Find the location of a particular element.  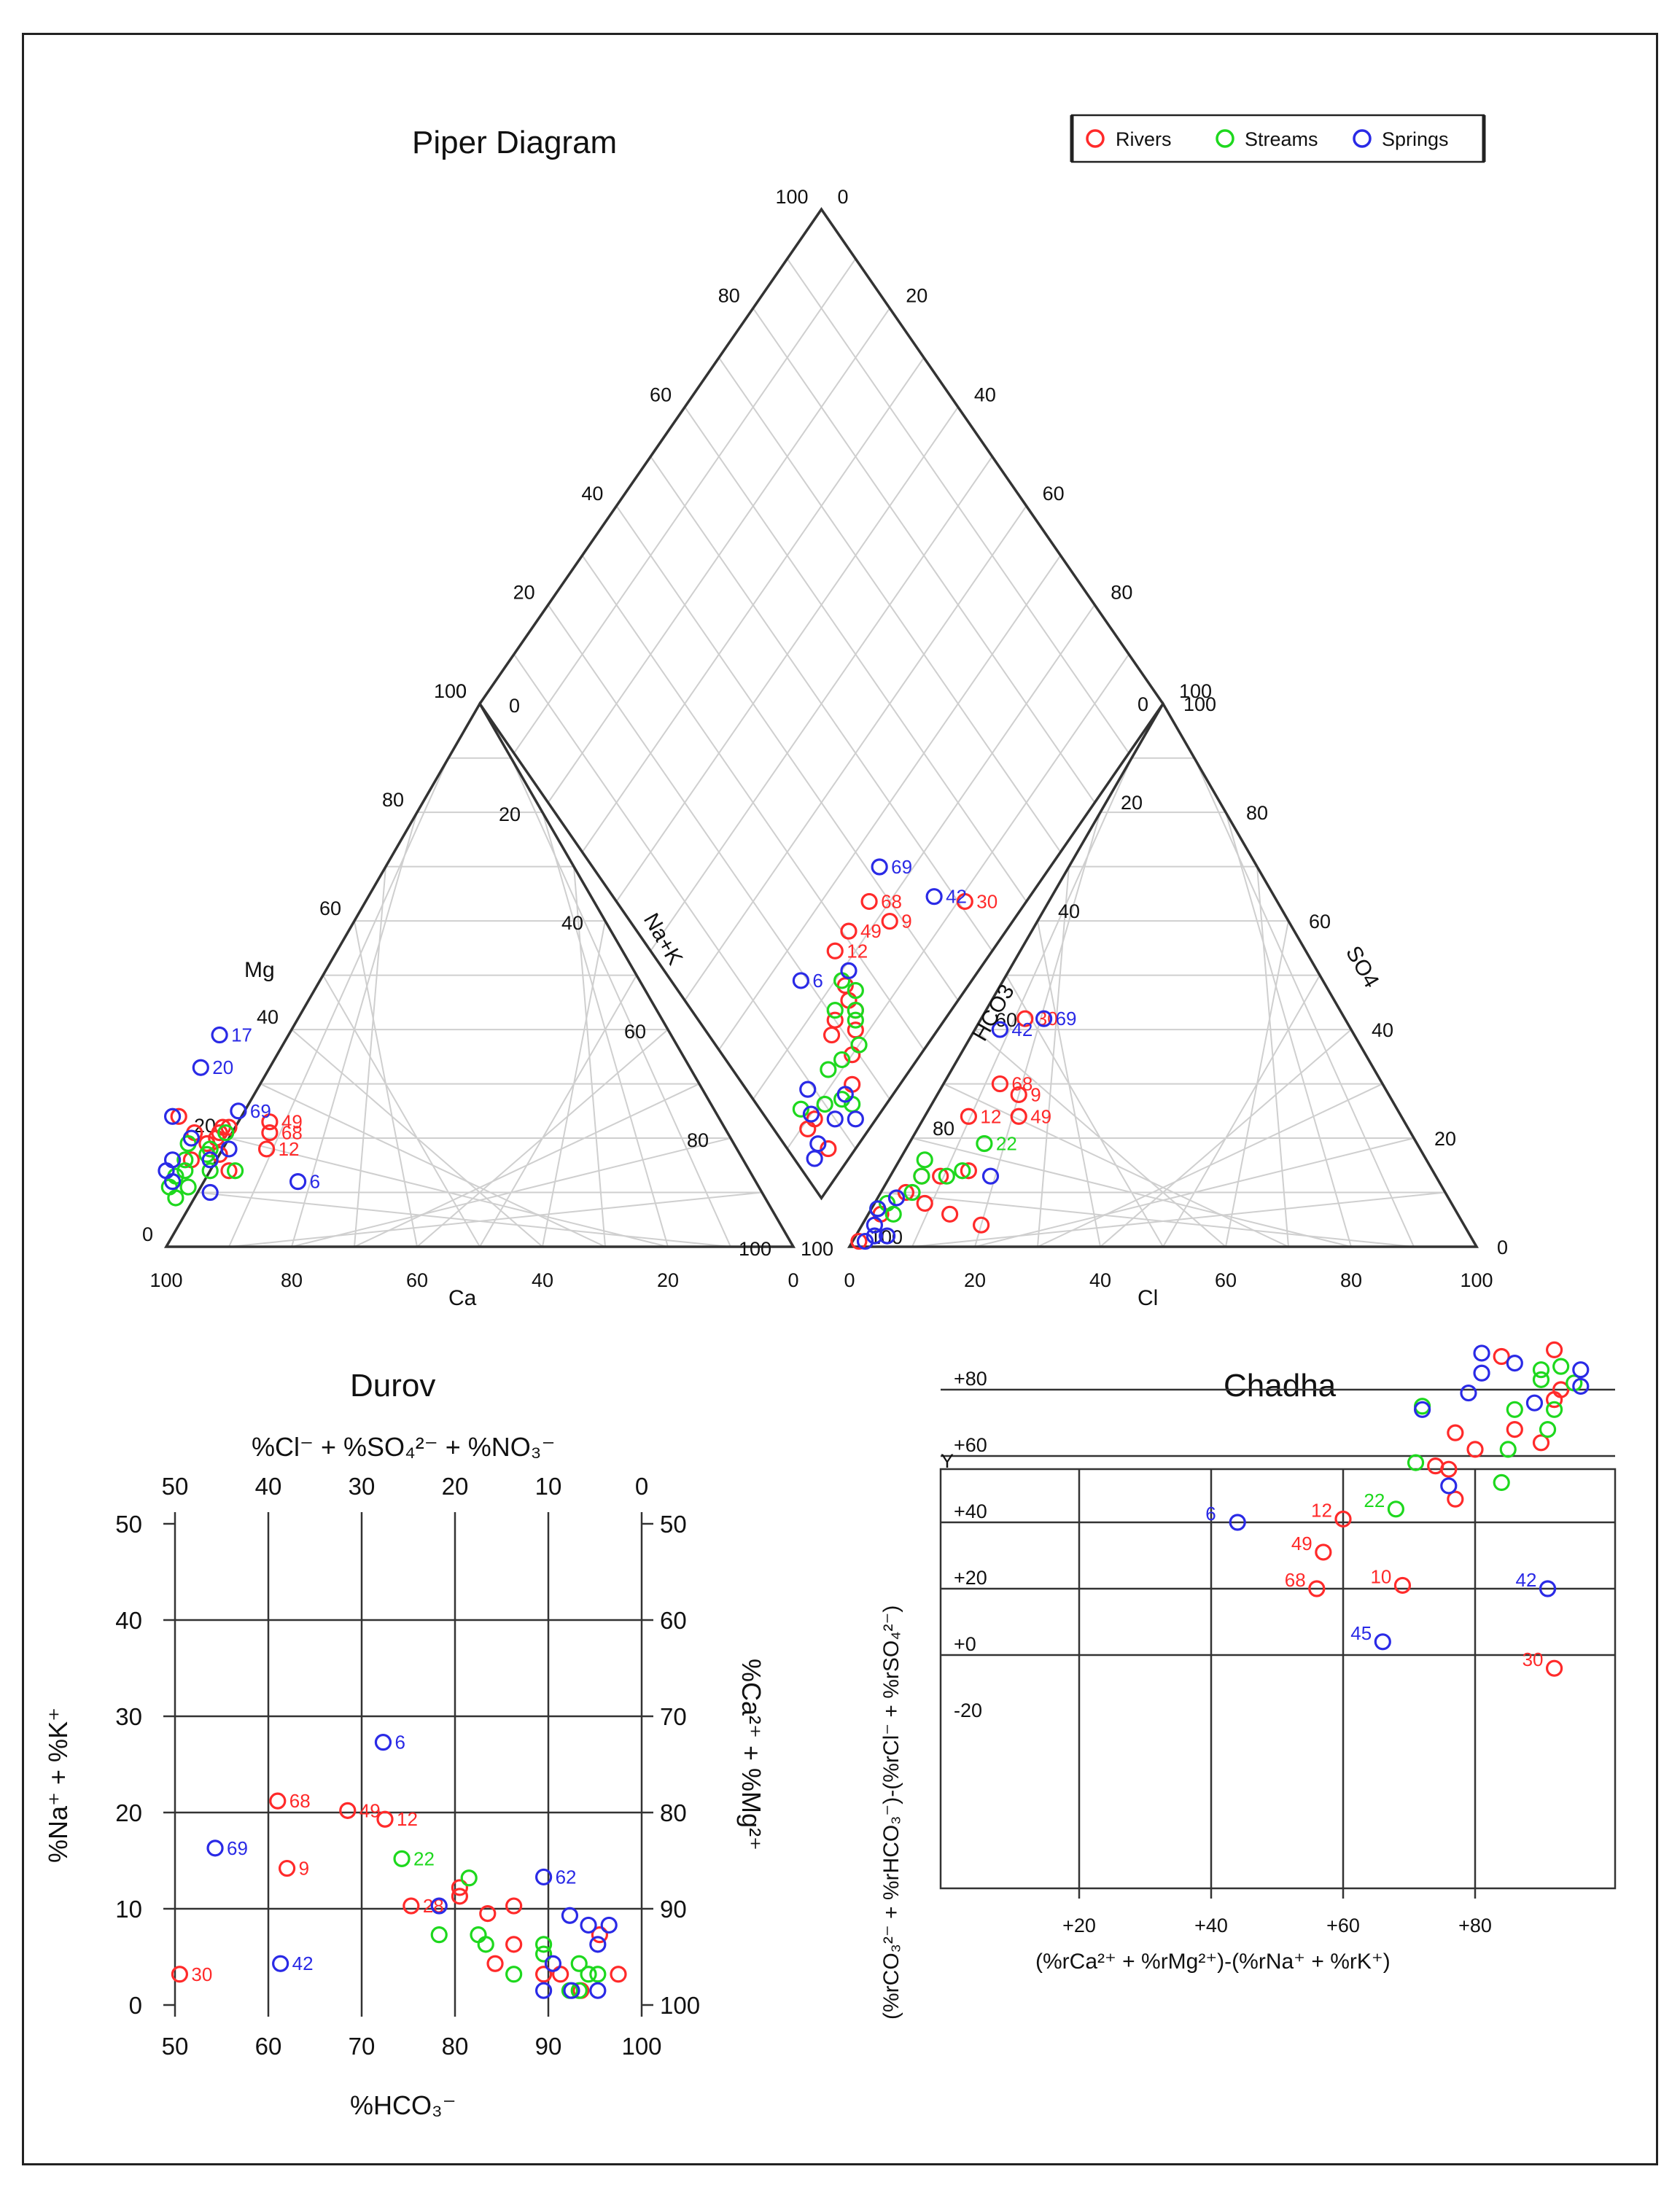

diamond-tick-label: 80 is located at coordinates (1121, 593).